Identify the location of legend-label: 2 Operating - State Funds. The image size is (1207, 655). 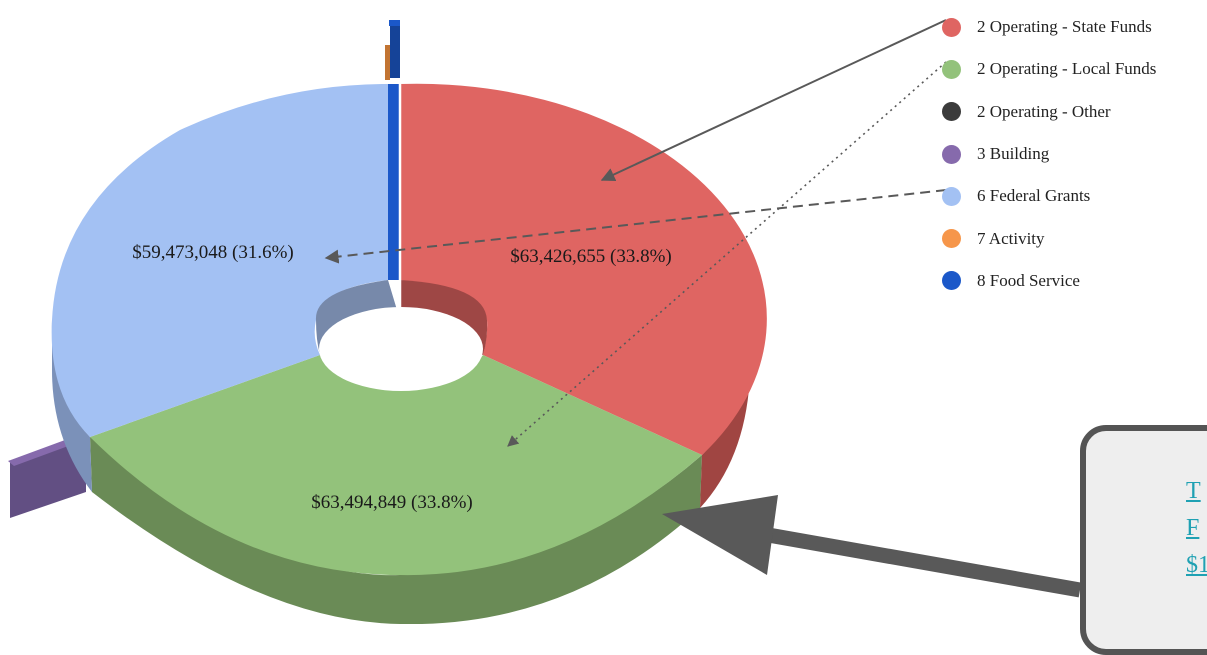
(1064, 27).